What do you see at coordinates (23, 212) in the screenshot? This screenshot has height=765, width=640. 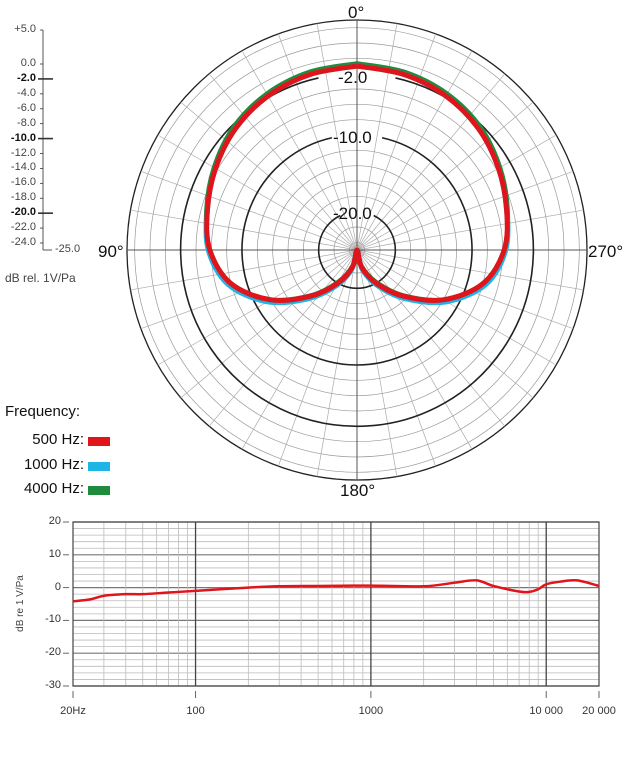 I see `scale-label: -20.0` at bounding box center [23, 212].